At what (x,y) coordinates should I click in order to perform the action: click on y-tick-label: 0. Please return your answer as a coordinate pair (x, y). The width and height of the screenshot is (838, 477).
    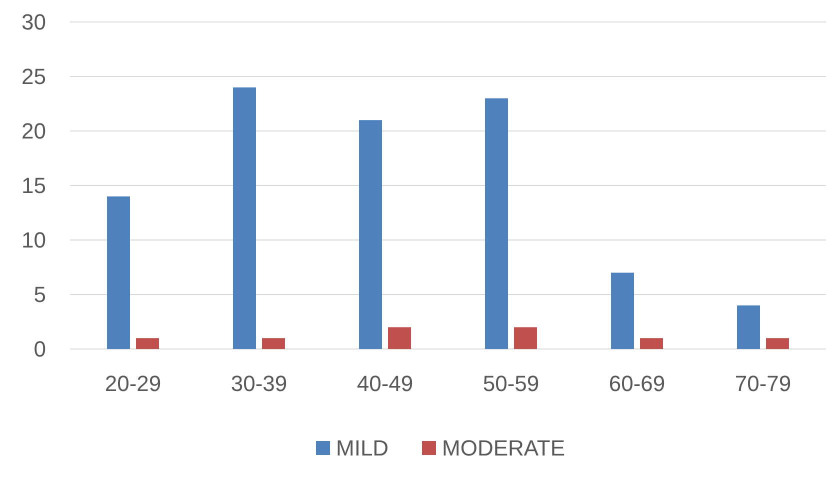
    Looking at the image, I should click on (40, 349).